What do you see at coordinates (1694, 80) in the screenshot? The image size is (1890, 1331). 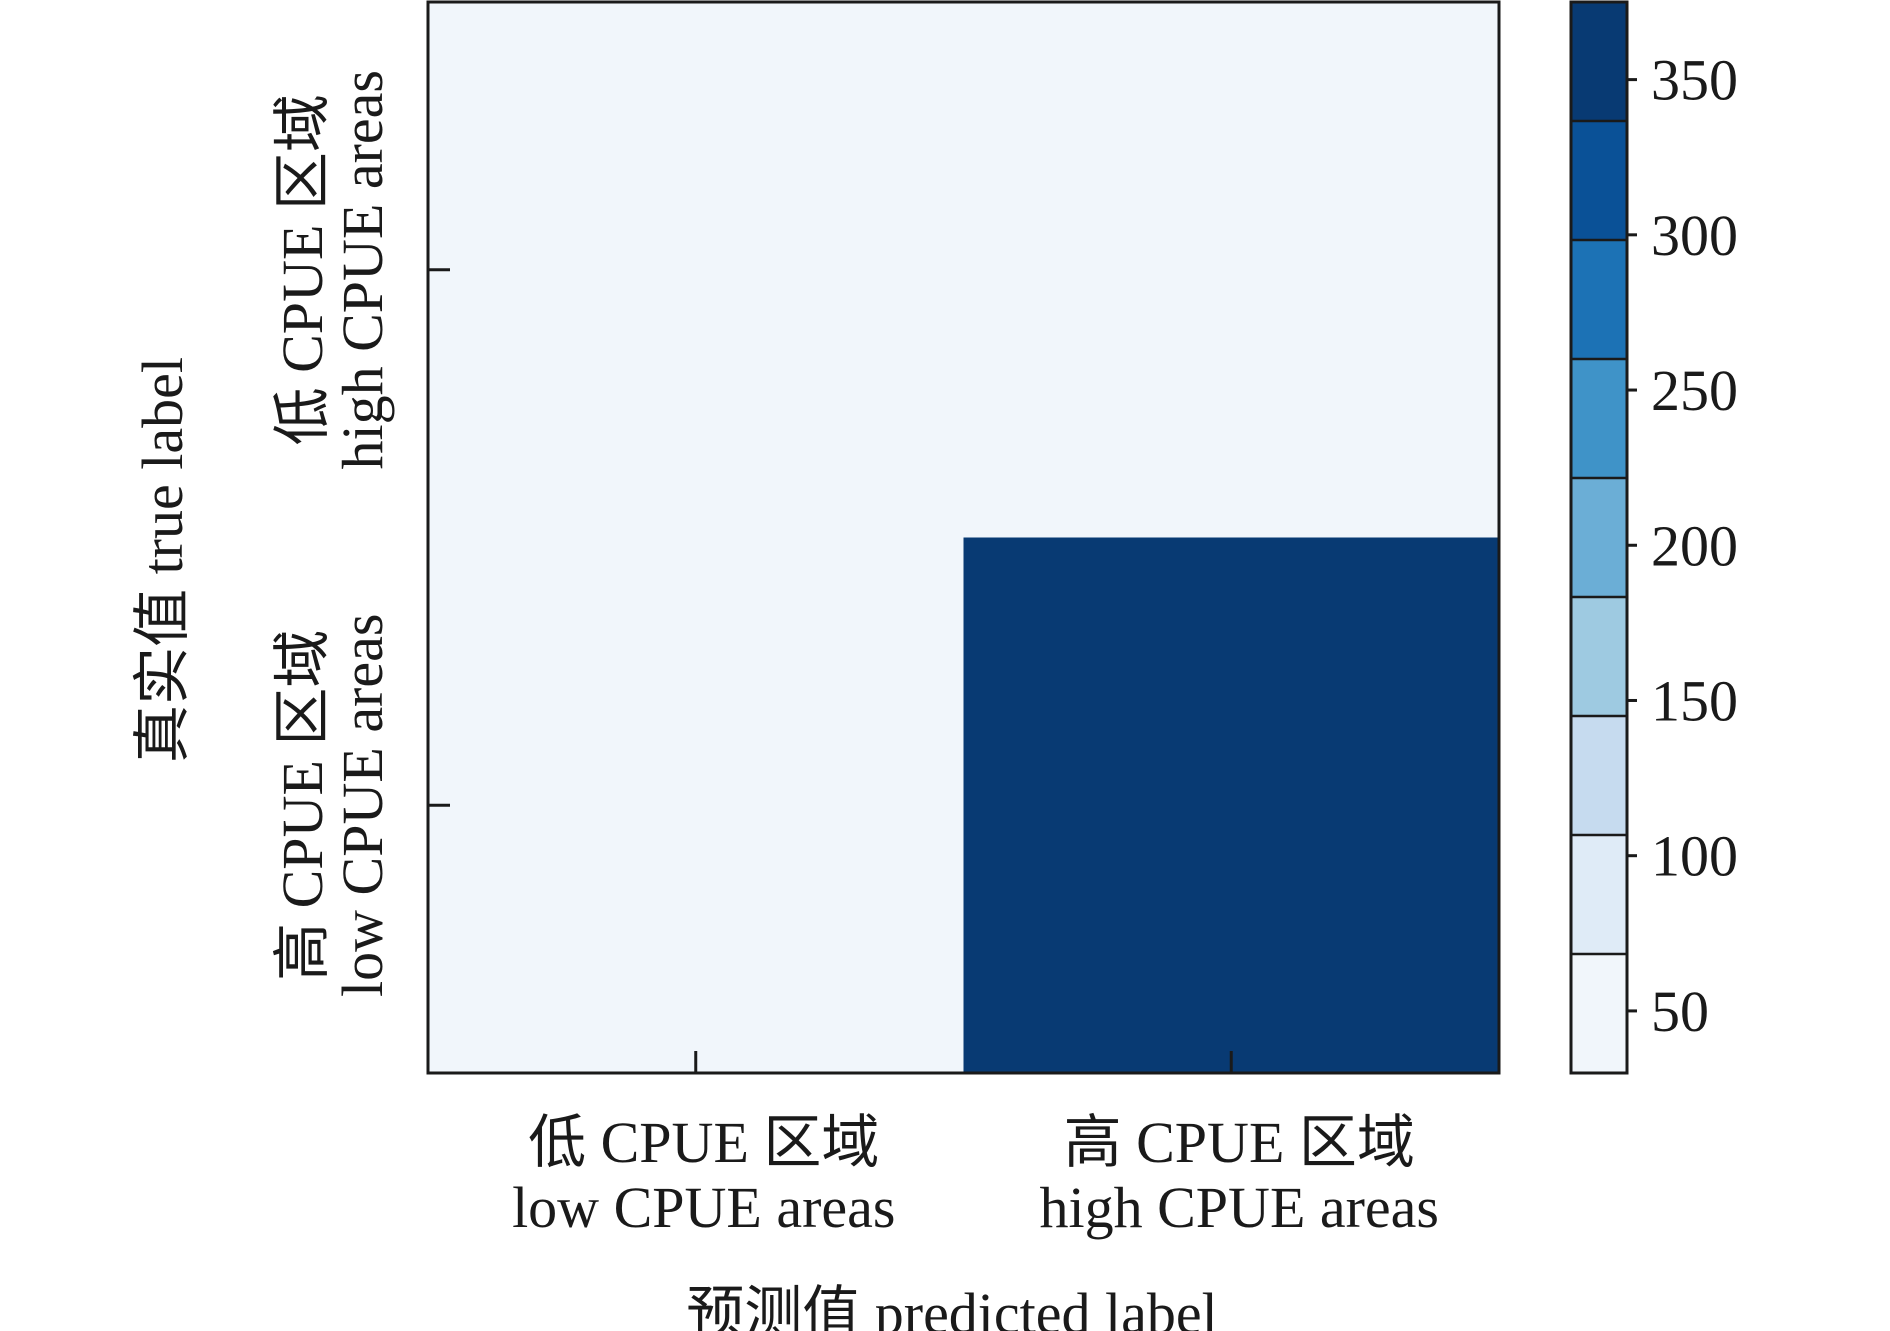 I see `colorbar-tick-label: 350` at bounding box center [1694, 80].